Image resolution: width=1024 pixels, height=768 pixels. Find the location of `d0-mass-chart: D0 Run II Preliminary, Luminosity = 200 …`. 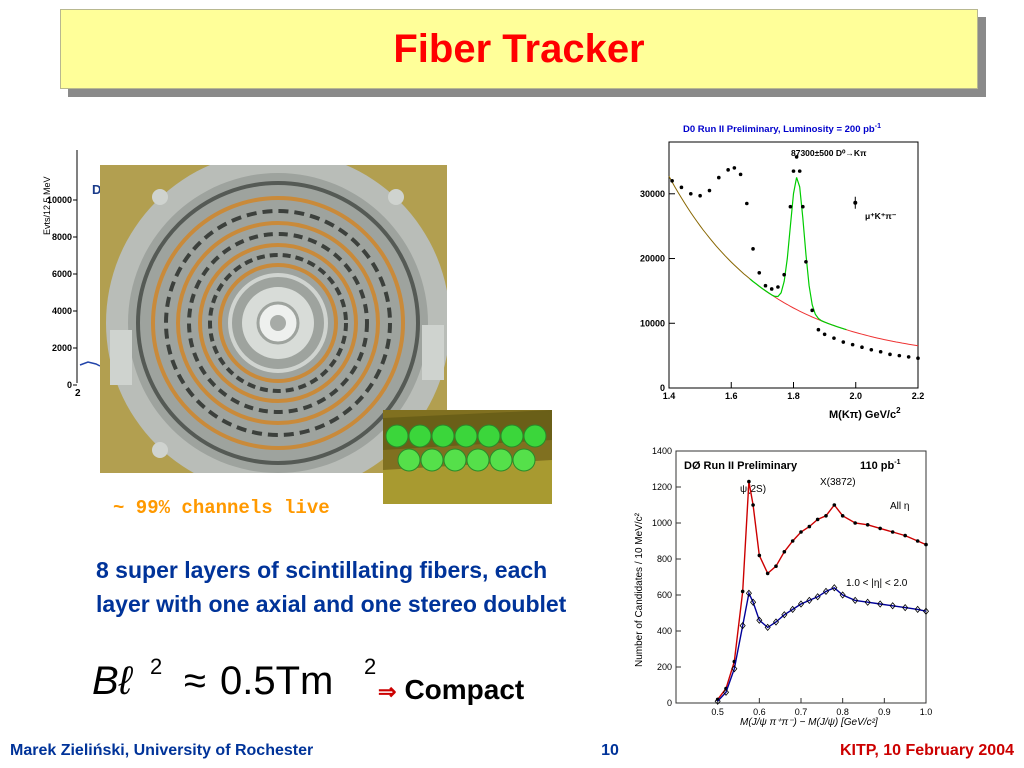

d0-mass-chart: D0 Run II Preliminary, Luminosity = 200 … is located at coordinates (782, 272).